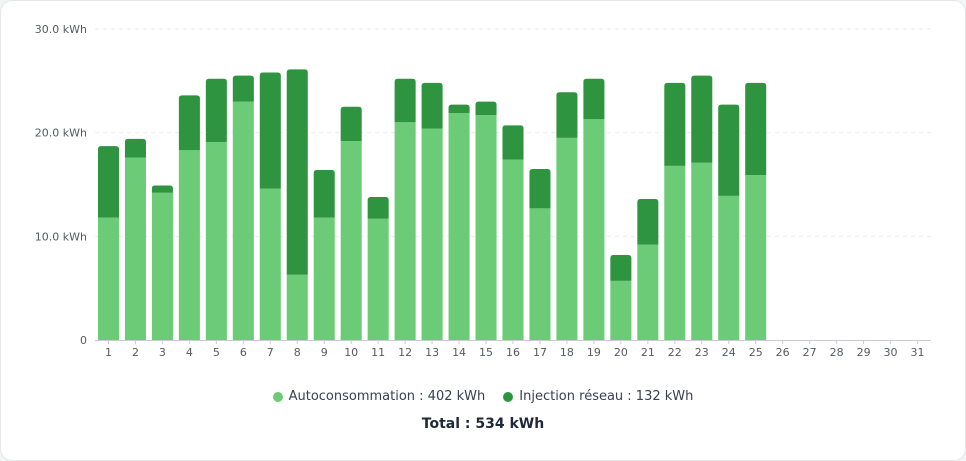 The height and width of the screenshot is (461, 966). Describe the element at coordinates (783, 352) in the screenshot. I see `x-tick-label: 26` at that location.